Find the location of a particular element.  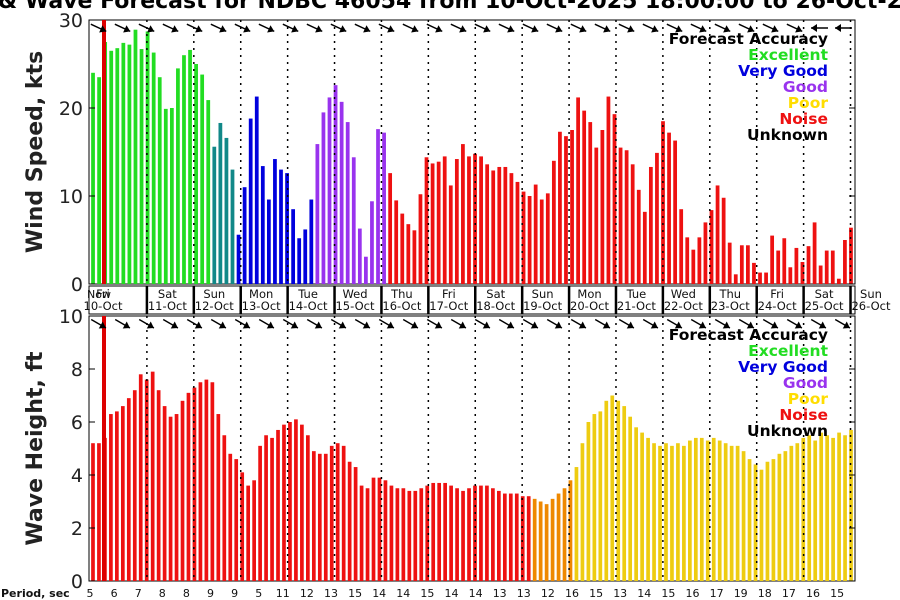

wind-day-name: Mon is located at coordinates (589, 294).